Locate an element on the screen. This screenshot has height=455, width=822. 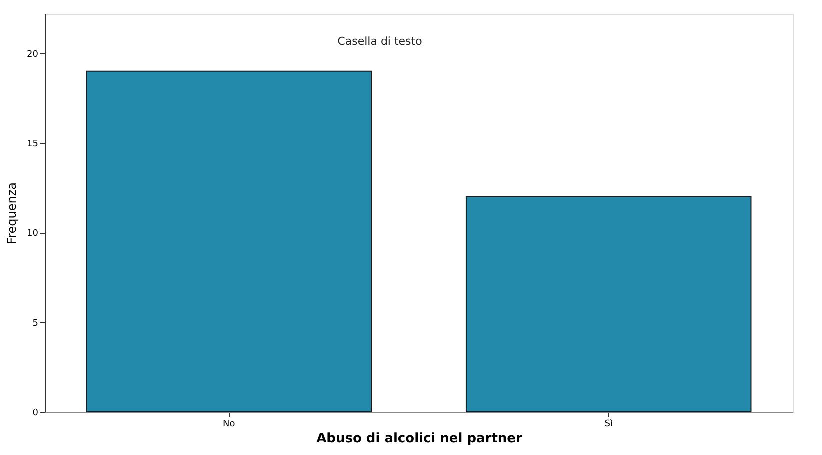
annotation: Casella di testo is located at coordinates (380, 41).